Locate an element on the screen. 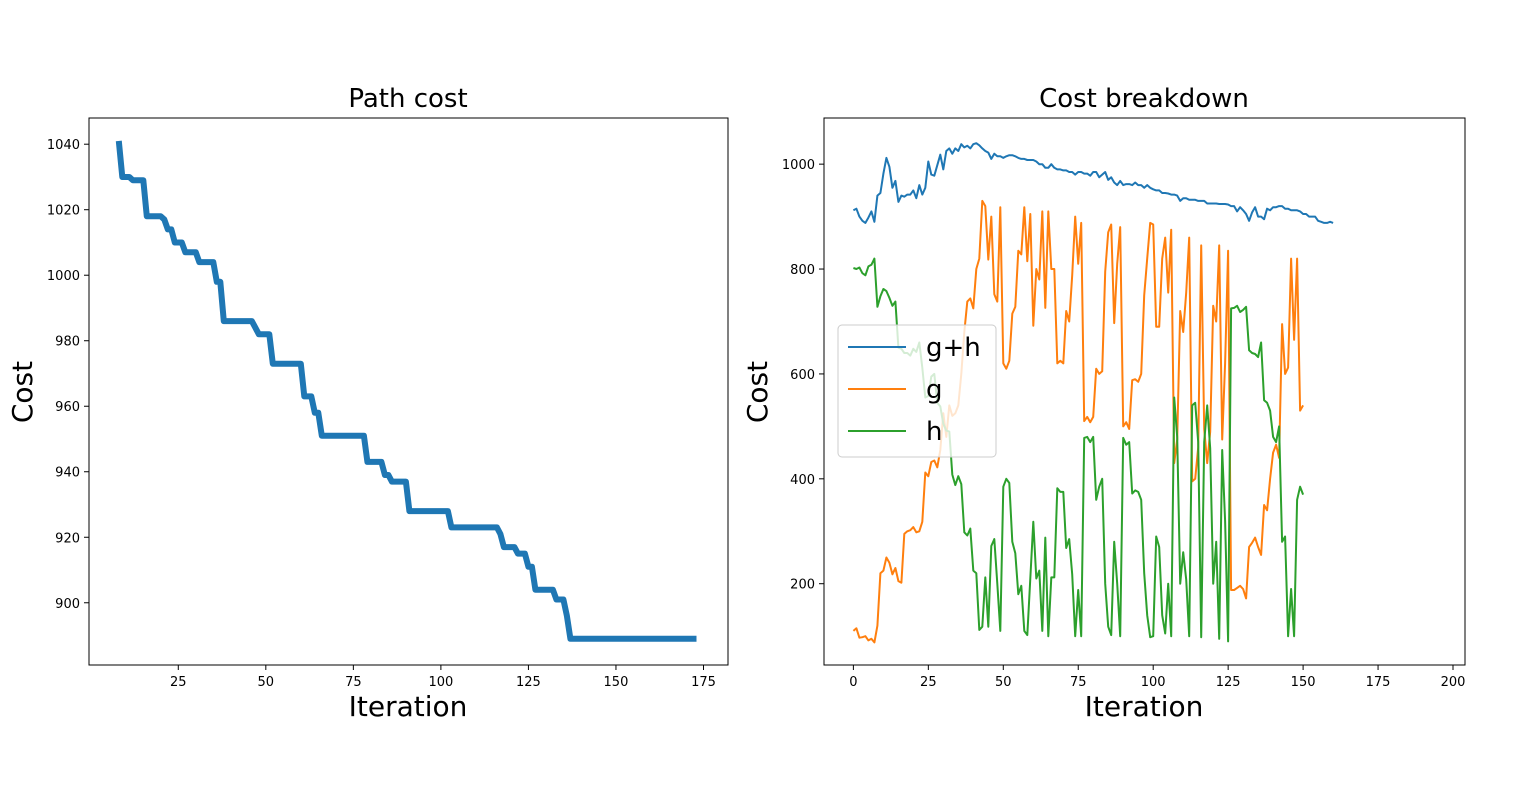  x-tick-label: 200 is located at coordinates (1453, 682).